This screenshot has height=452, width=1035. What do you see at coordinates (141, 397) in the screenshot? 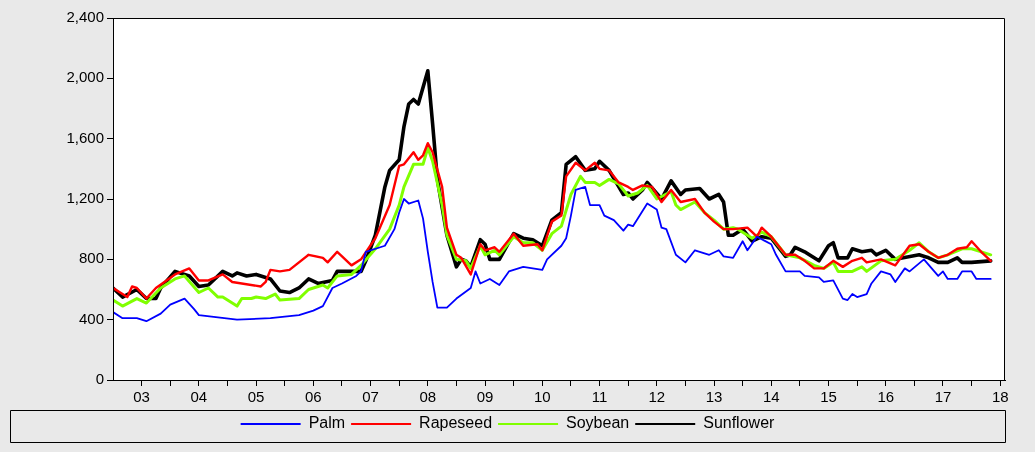
I see `x-tick-label: 03` at bounding box center [141, 397].